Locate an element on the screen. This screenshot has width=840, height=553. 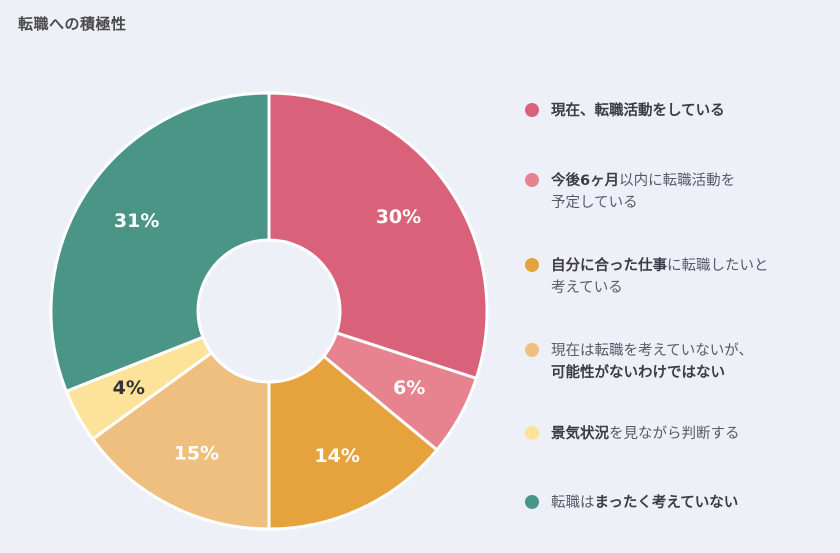
chart-title: 転職への積極性 is located at coordinates (72, 24).